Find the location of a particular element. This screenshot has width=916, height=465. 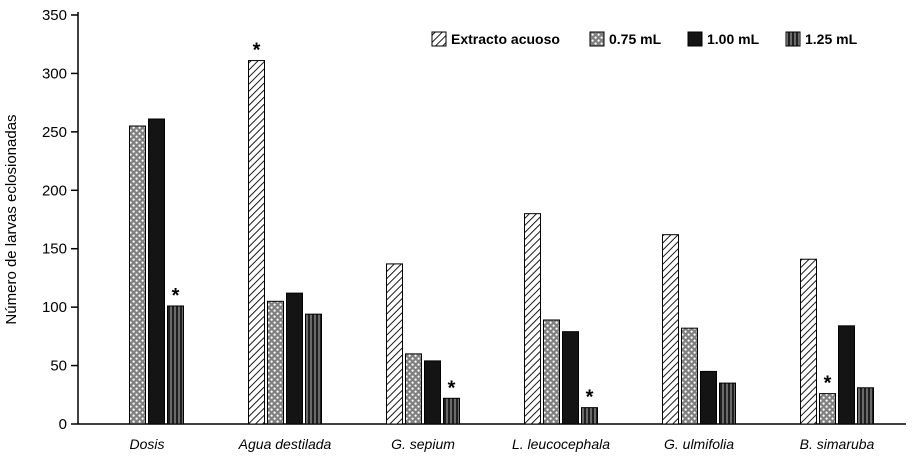

x-category-label: Agua destilada is located at coordinates (285, 444).